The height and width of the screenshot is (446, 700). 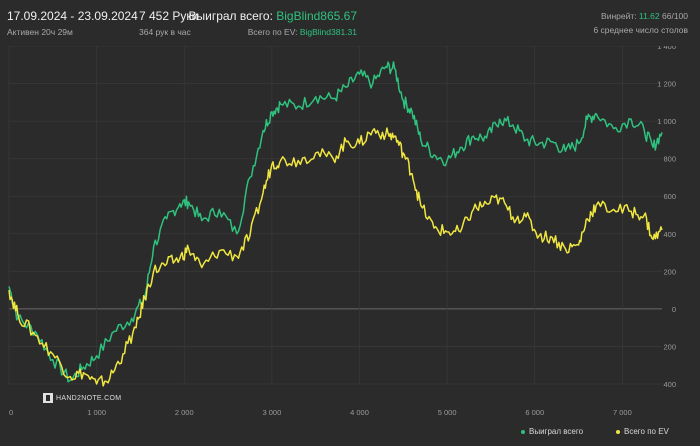 I want to click on hands-block: 7 452 Руки 364 рук в час, so click(x=168, y=23).